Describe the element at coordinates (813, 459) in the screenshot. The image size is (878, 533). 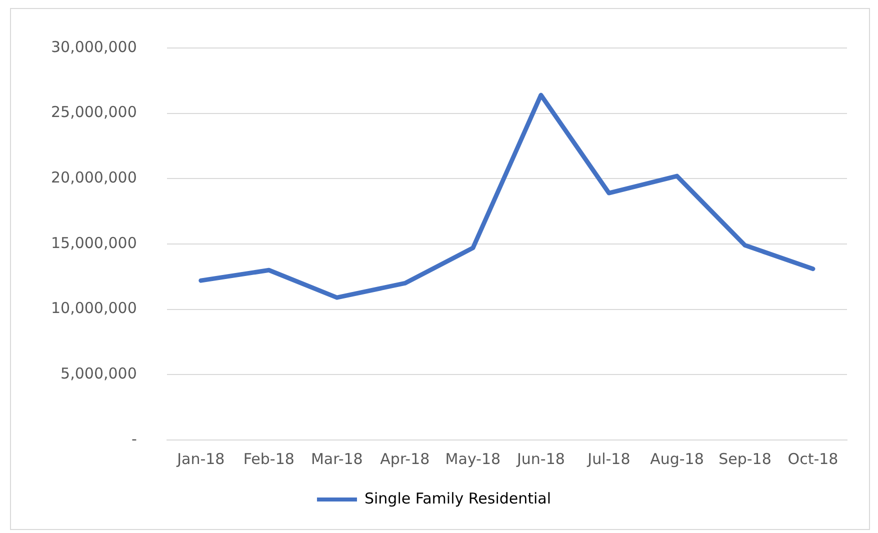
I see `x-tick-label: Oct-18` at that location.